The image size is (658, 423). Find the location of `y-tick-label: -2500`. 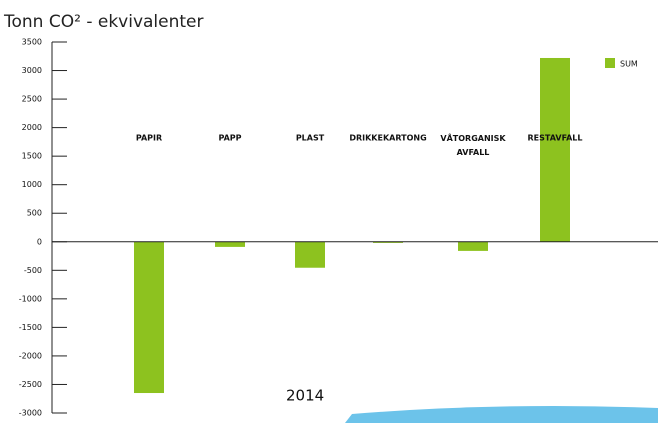

y-tick-label: -2500 is located at coordinates (30, 384).